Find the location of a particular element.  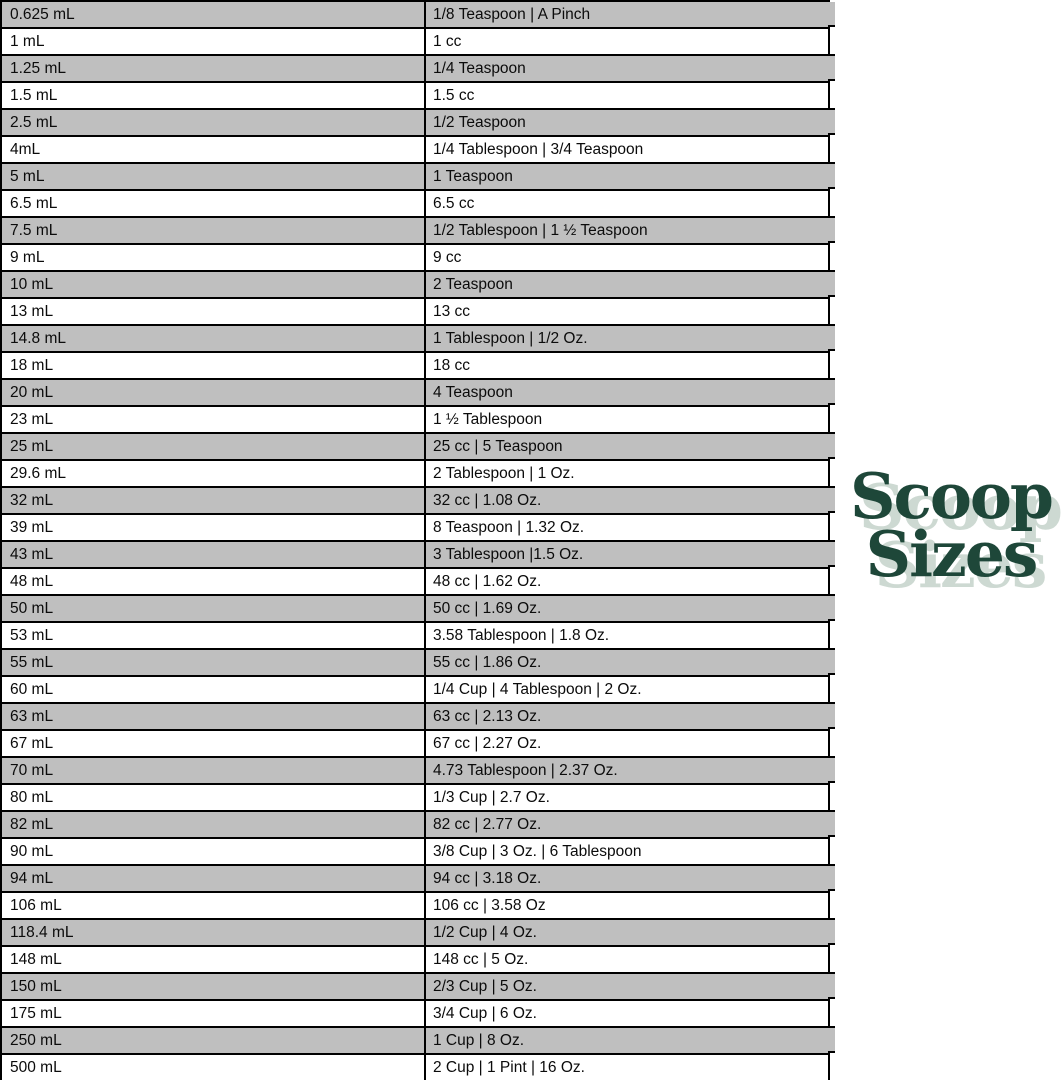

cell-conversion: 1/8 Teaspoon | A Pinch is located at coordinates (626, 14).